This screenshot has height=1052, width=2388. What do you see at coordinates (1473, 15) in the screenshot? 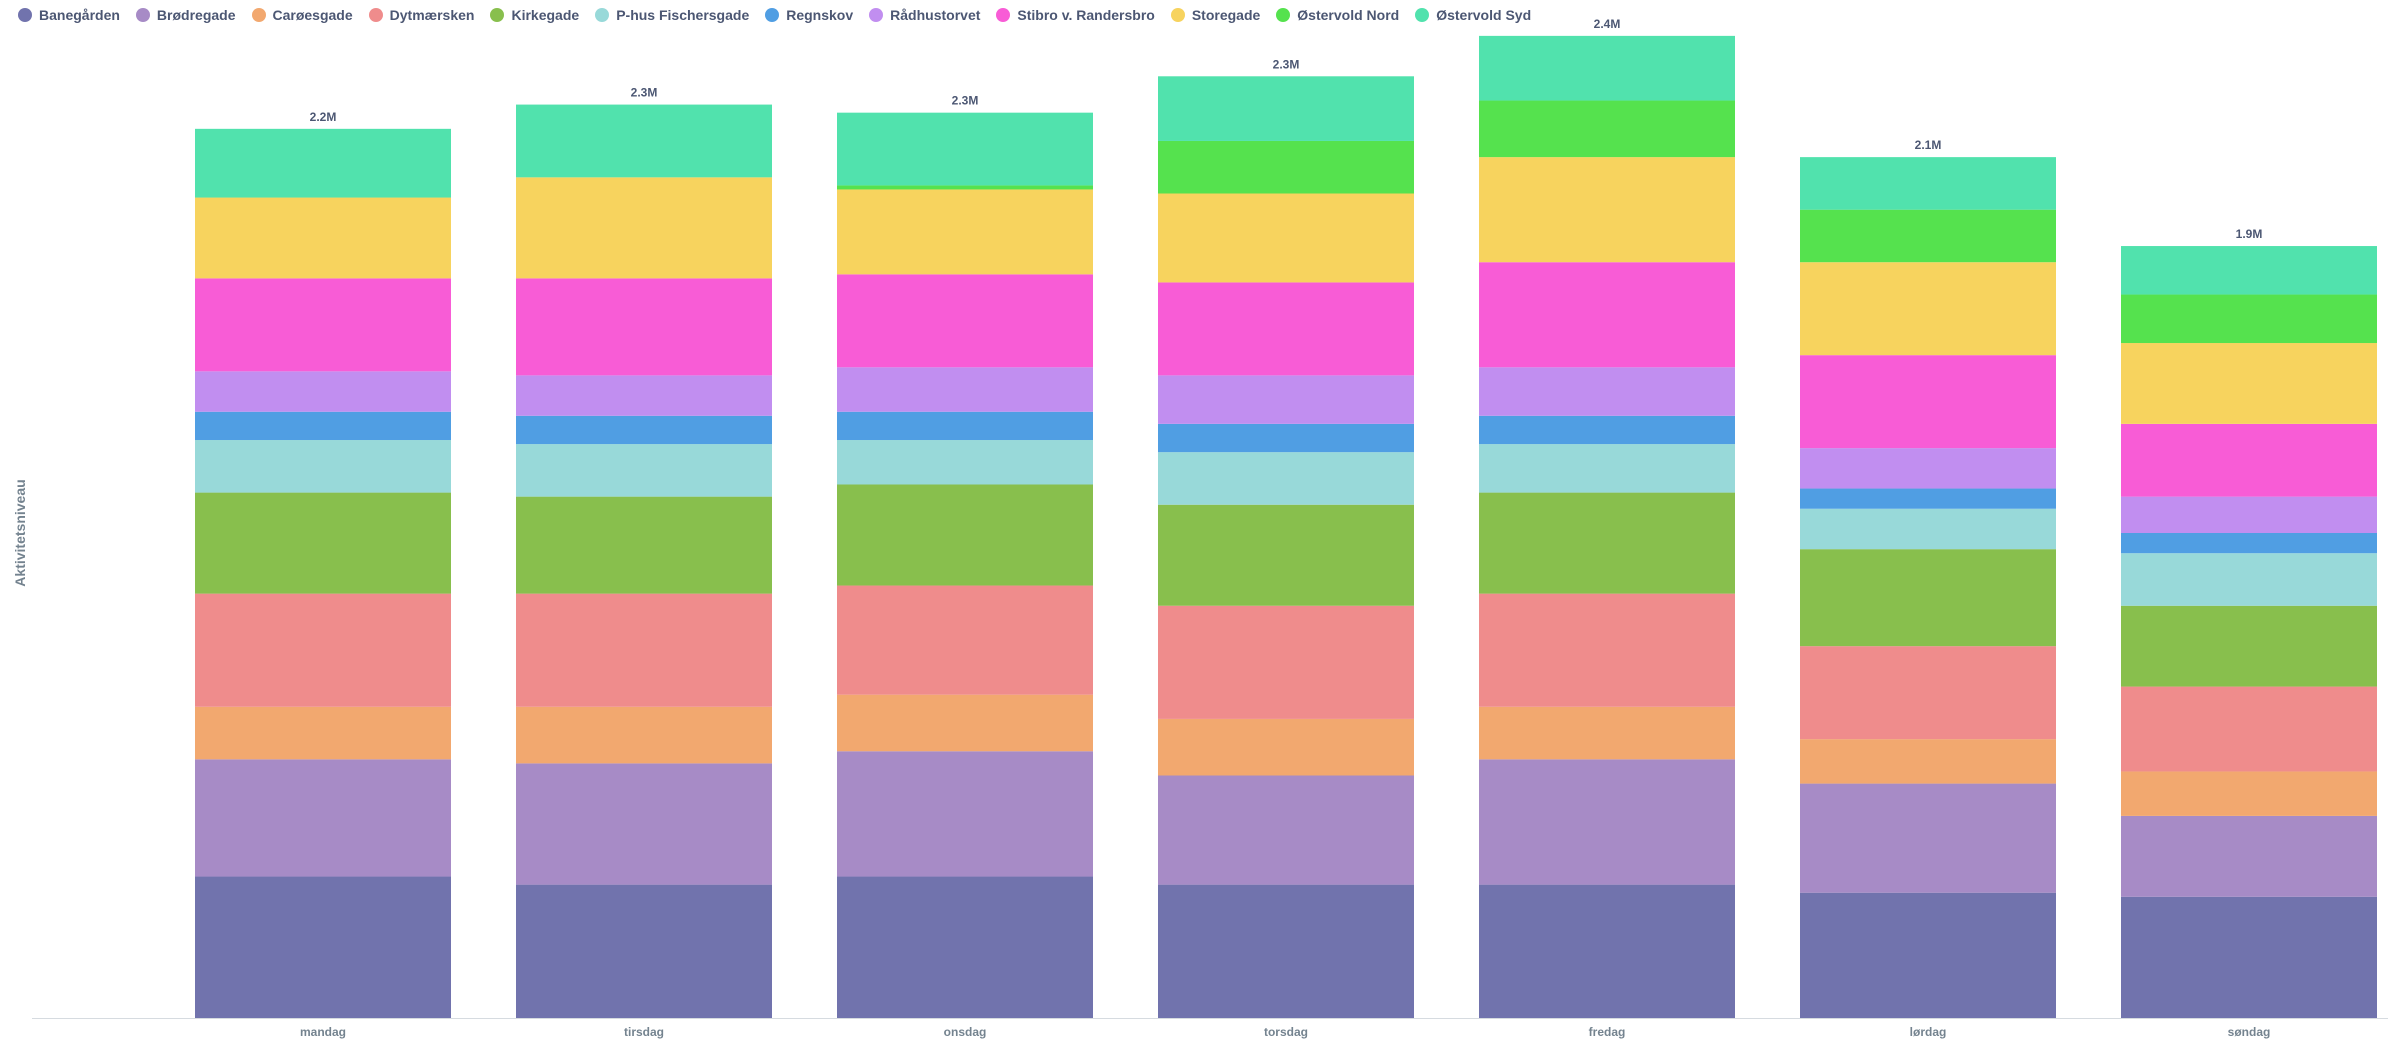
I see `legend-item: Østervold Syd` at bounding box center [1473, 15].